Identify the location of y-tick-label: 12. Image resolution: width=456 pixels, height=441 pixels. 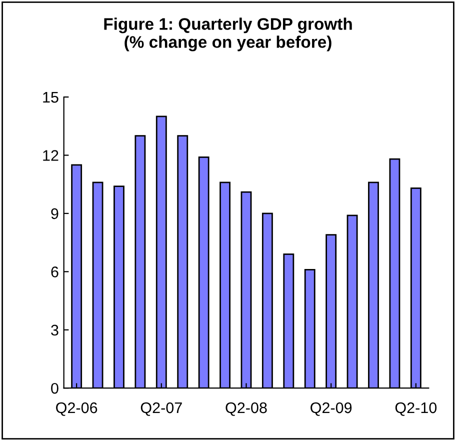
(50, 155).